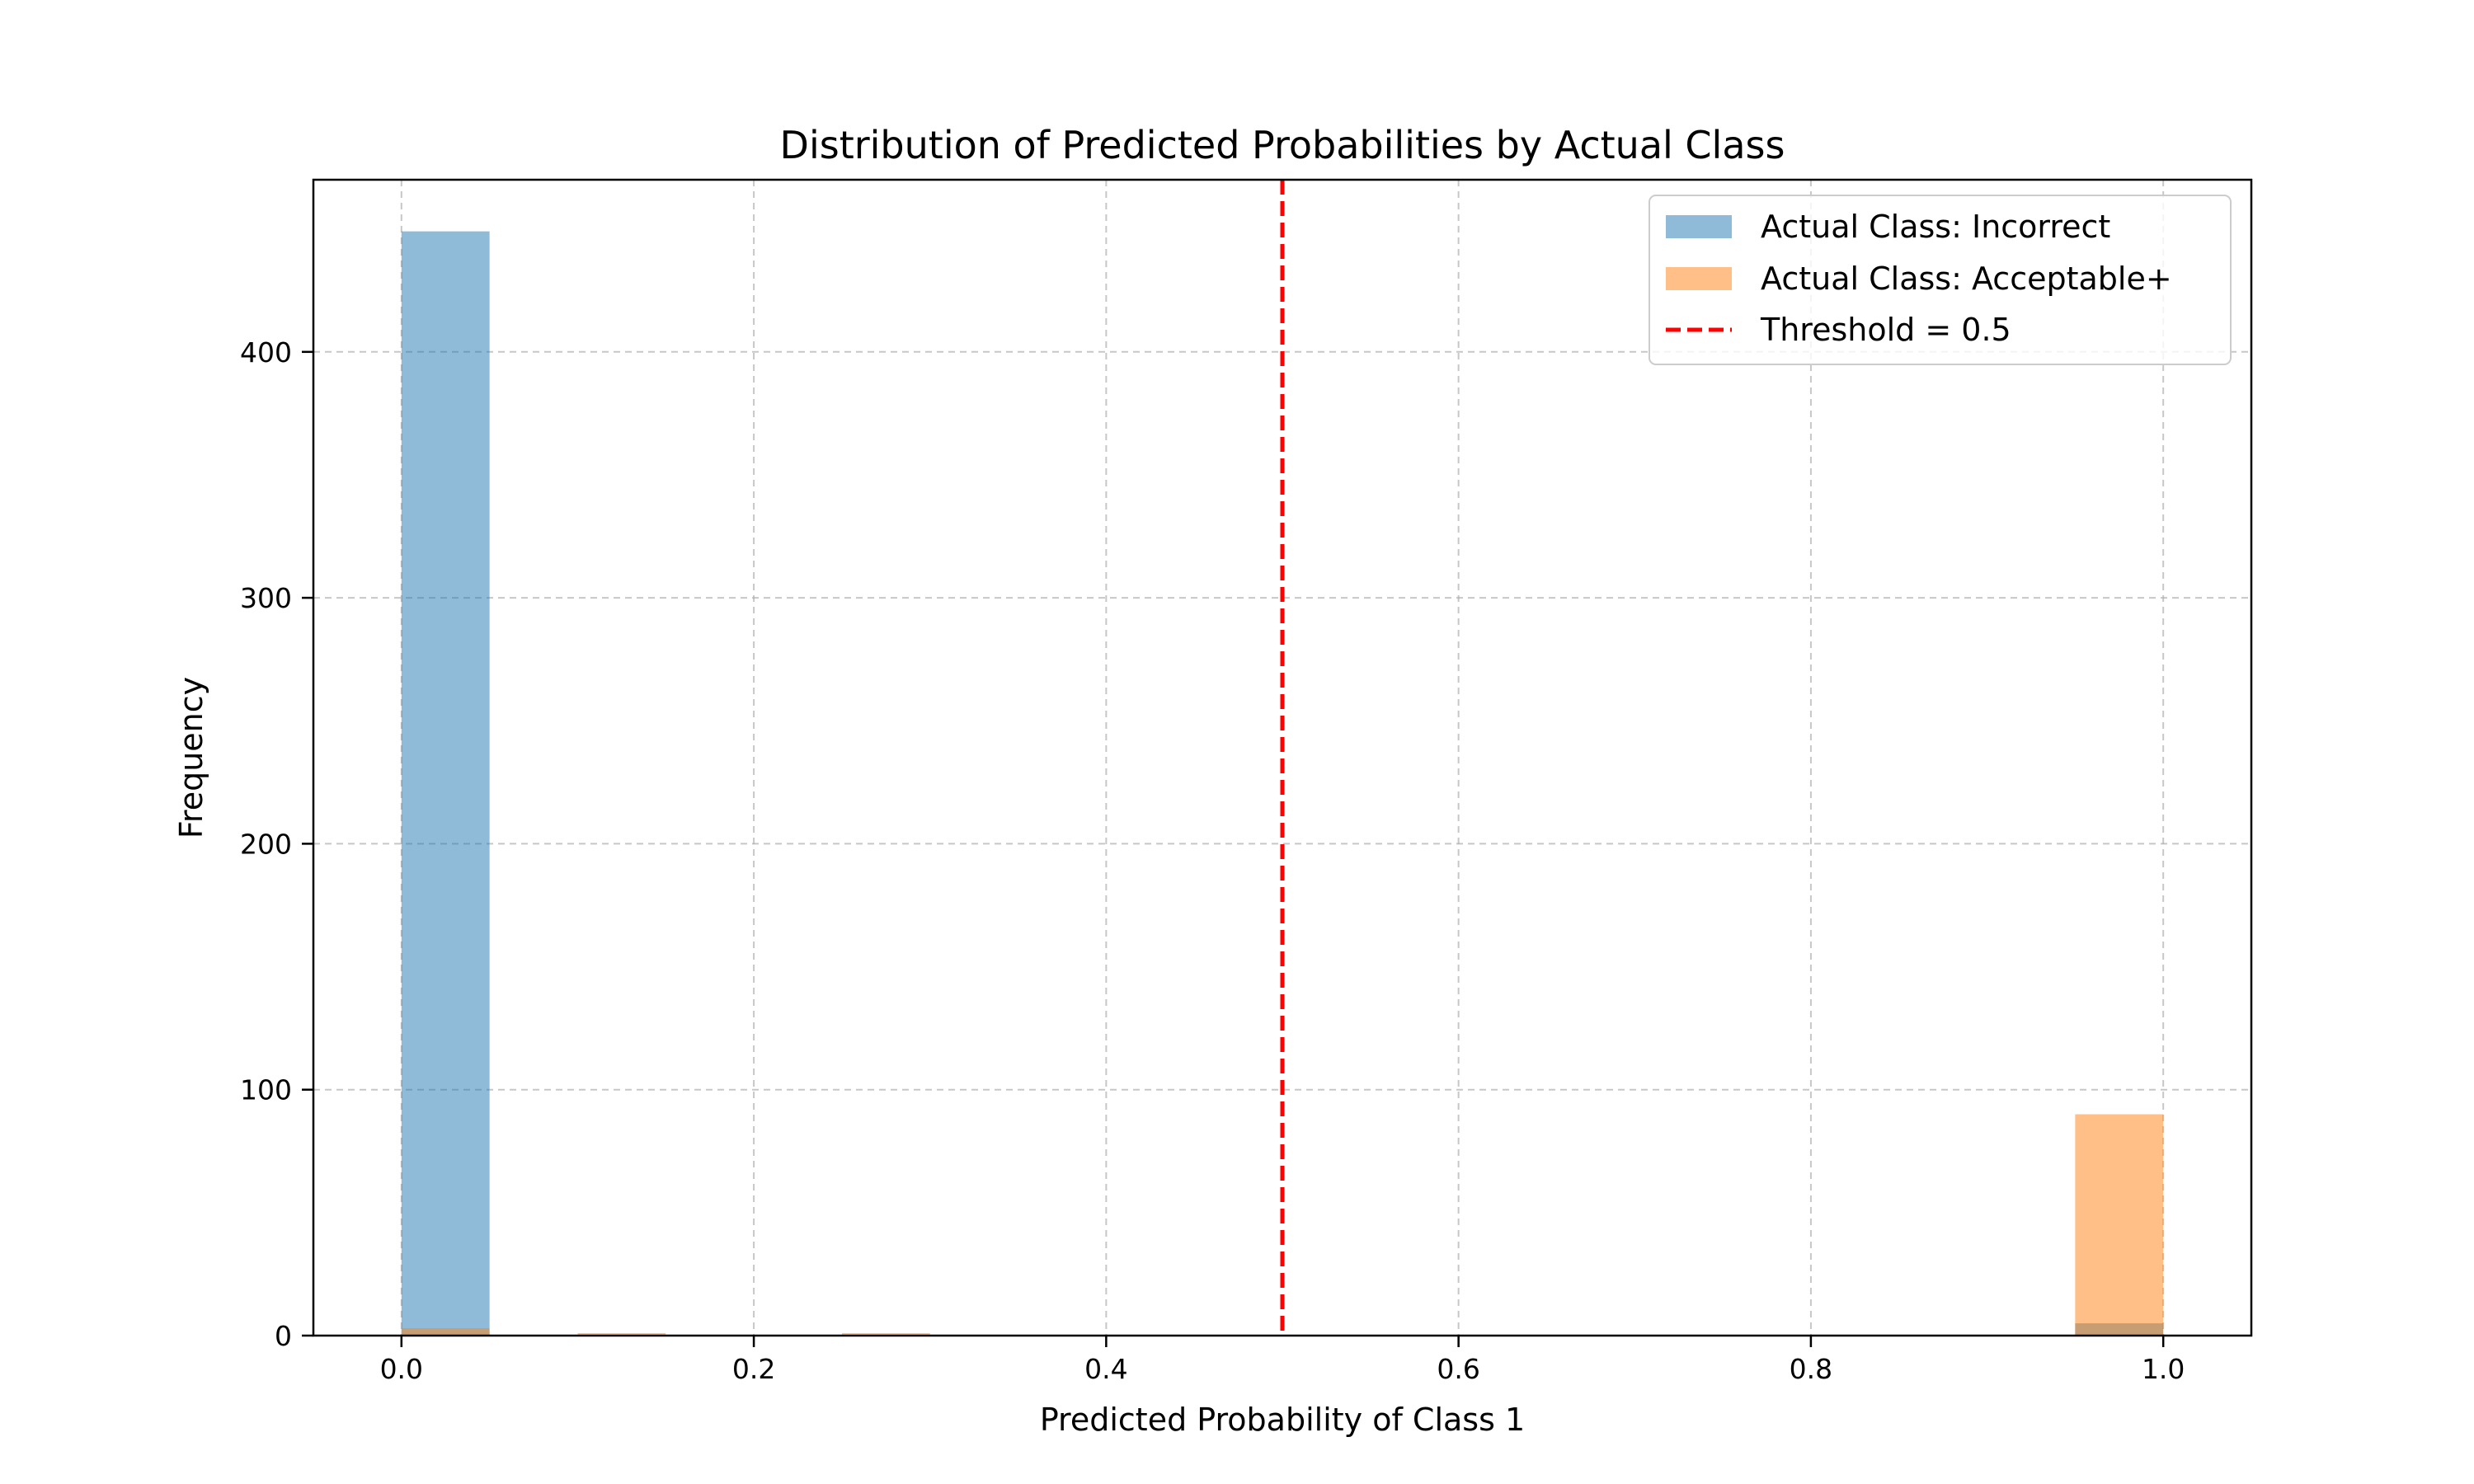  I want to click on x-axis-label: Predicted Probability of Class 1, so click(1282, 1420).